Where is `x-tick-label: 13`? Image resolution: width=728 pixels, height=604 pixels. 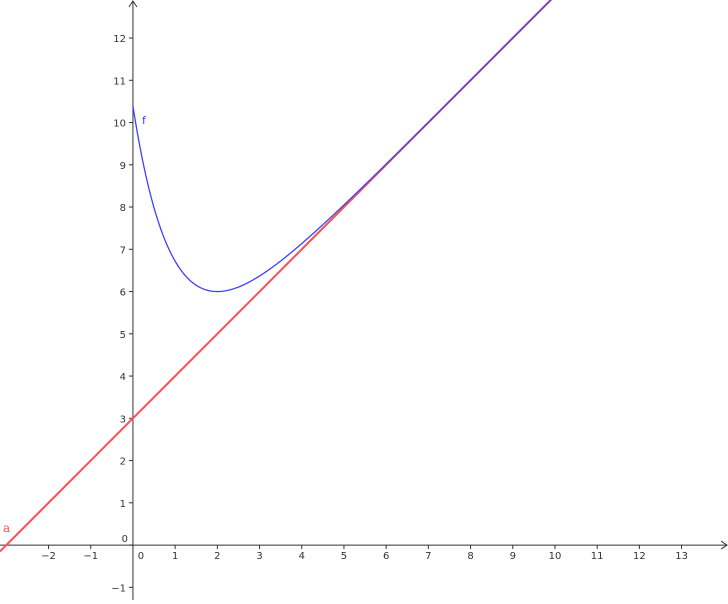 x-tick-label: 13 is located at coordinates (681, 556).